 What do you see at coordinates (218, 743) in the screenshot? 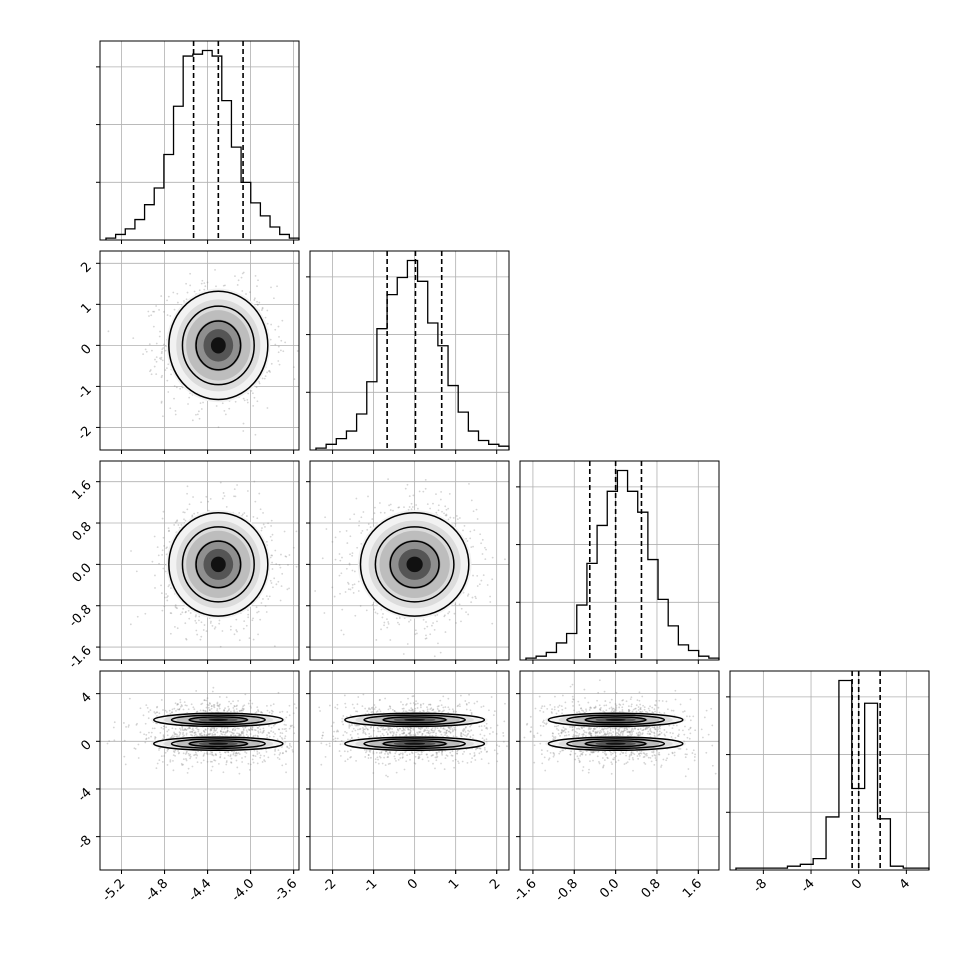
I see `density-cell` at bounding box center [218, 743].